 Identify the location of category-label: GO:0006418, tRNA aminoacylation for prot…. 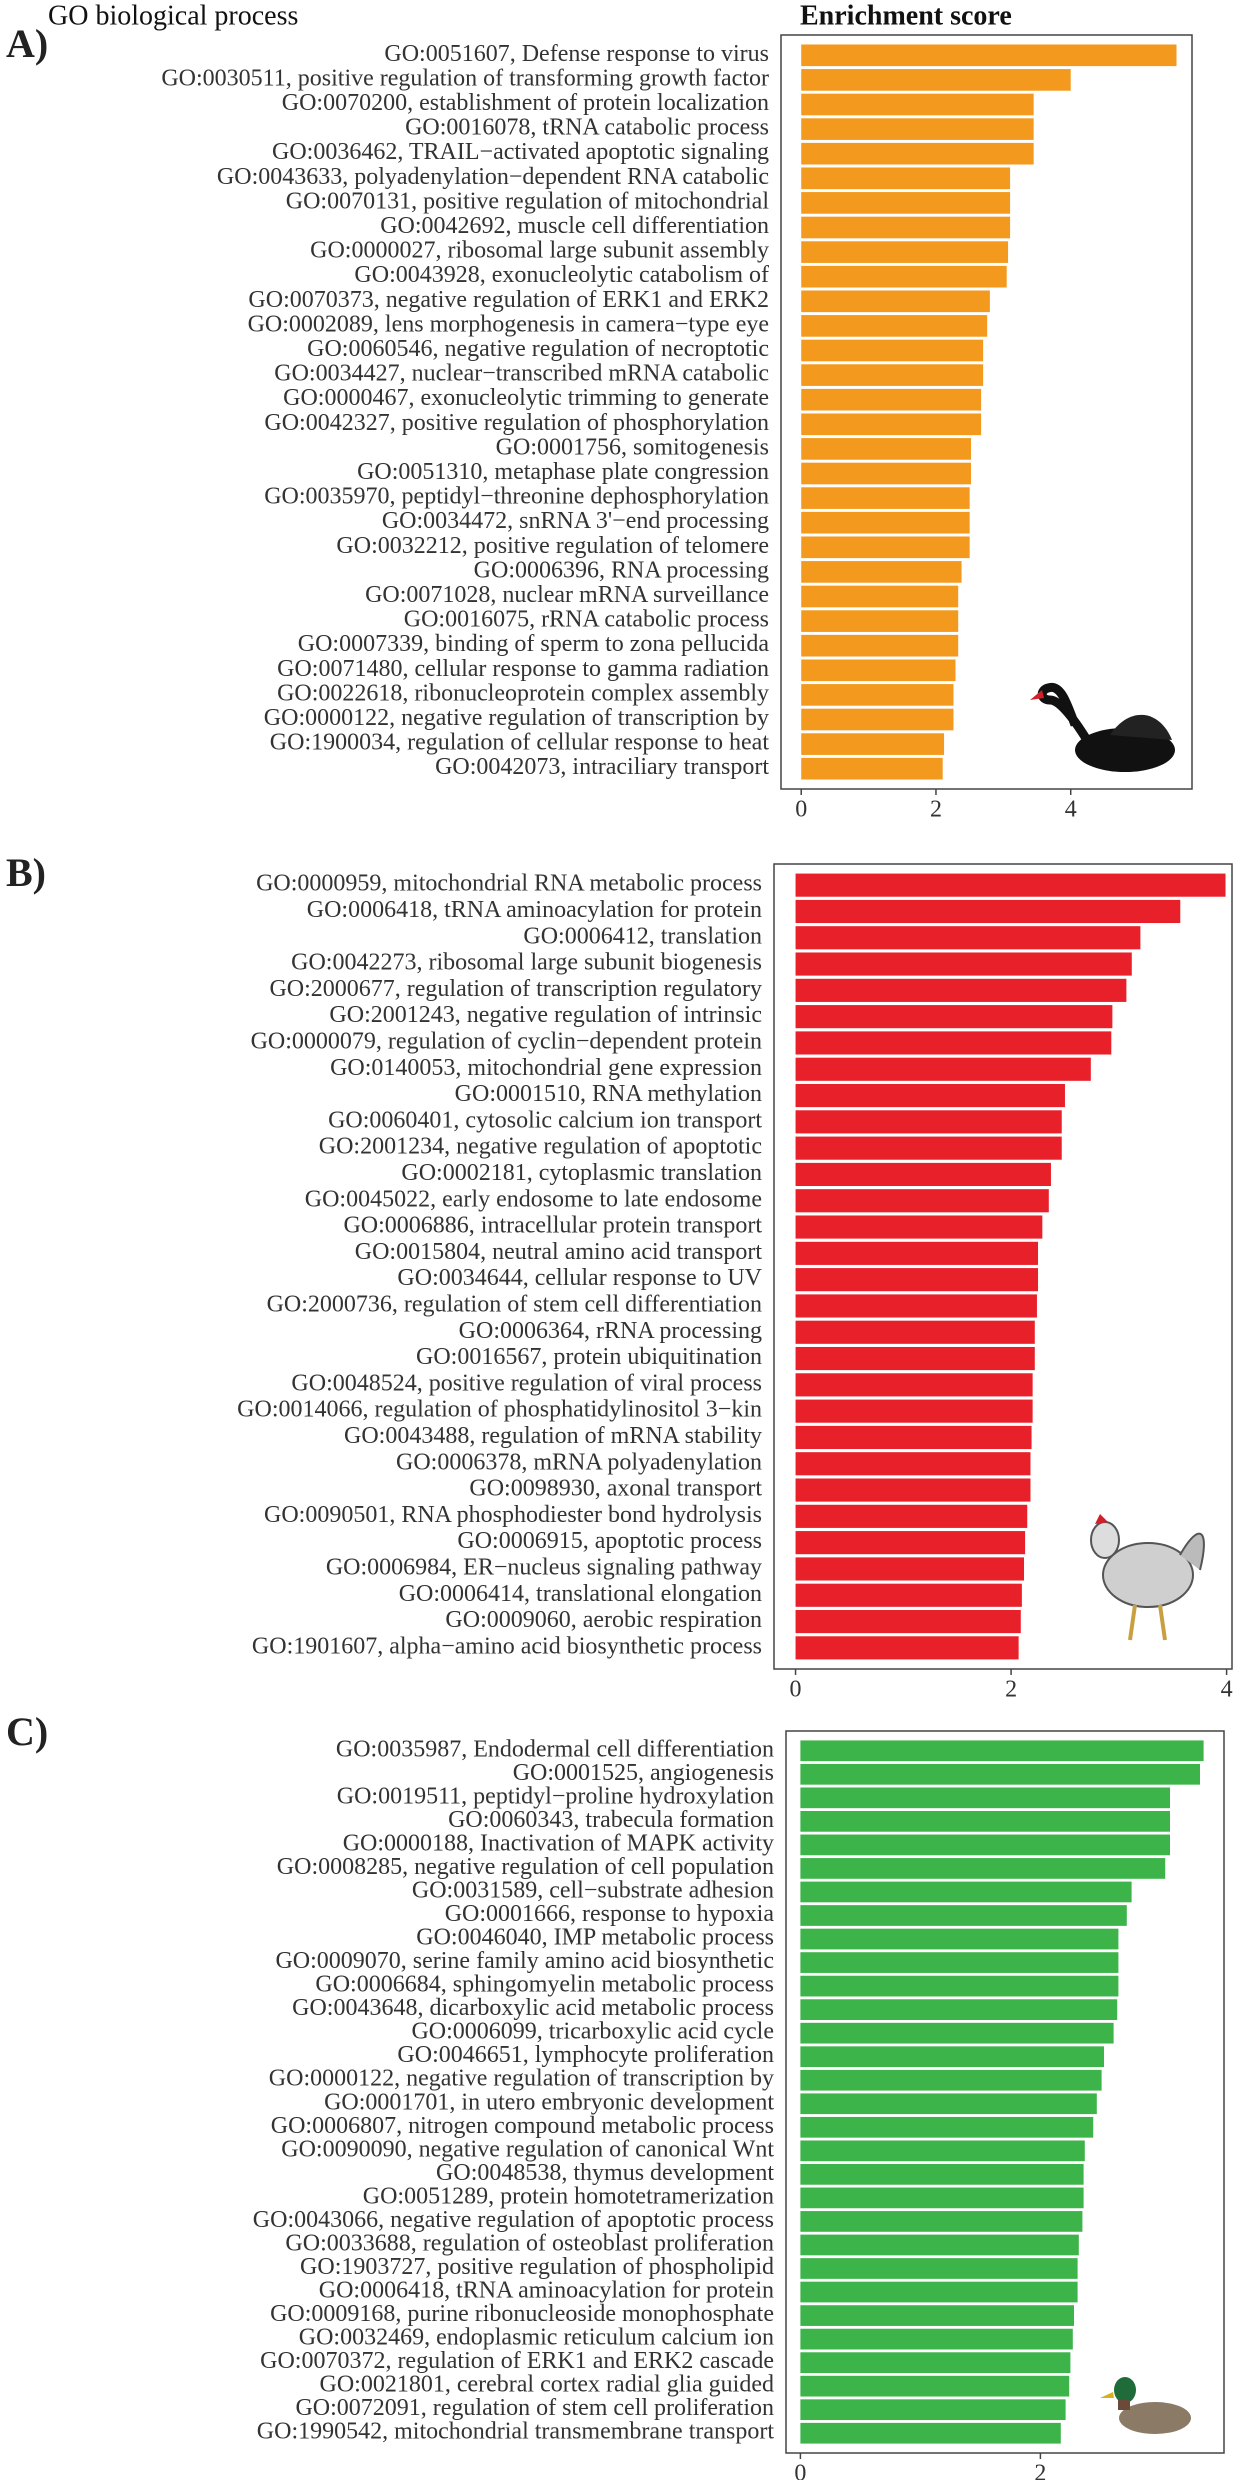
(534, 910).